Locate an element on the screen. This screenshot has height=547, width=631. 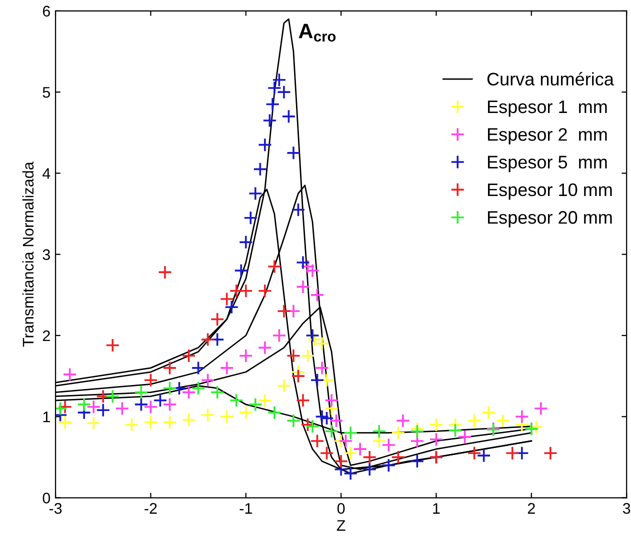
y-tick-label: 5 is located at coordinates (46, 92).